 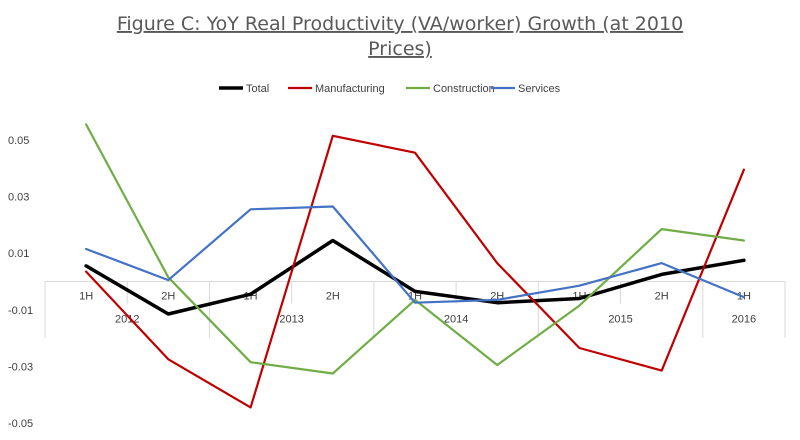 I want to click on y-tick-label: 0.01, so click(x=18, y=254).